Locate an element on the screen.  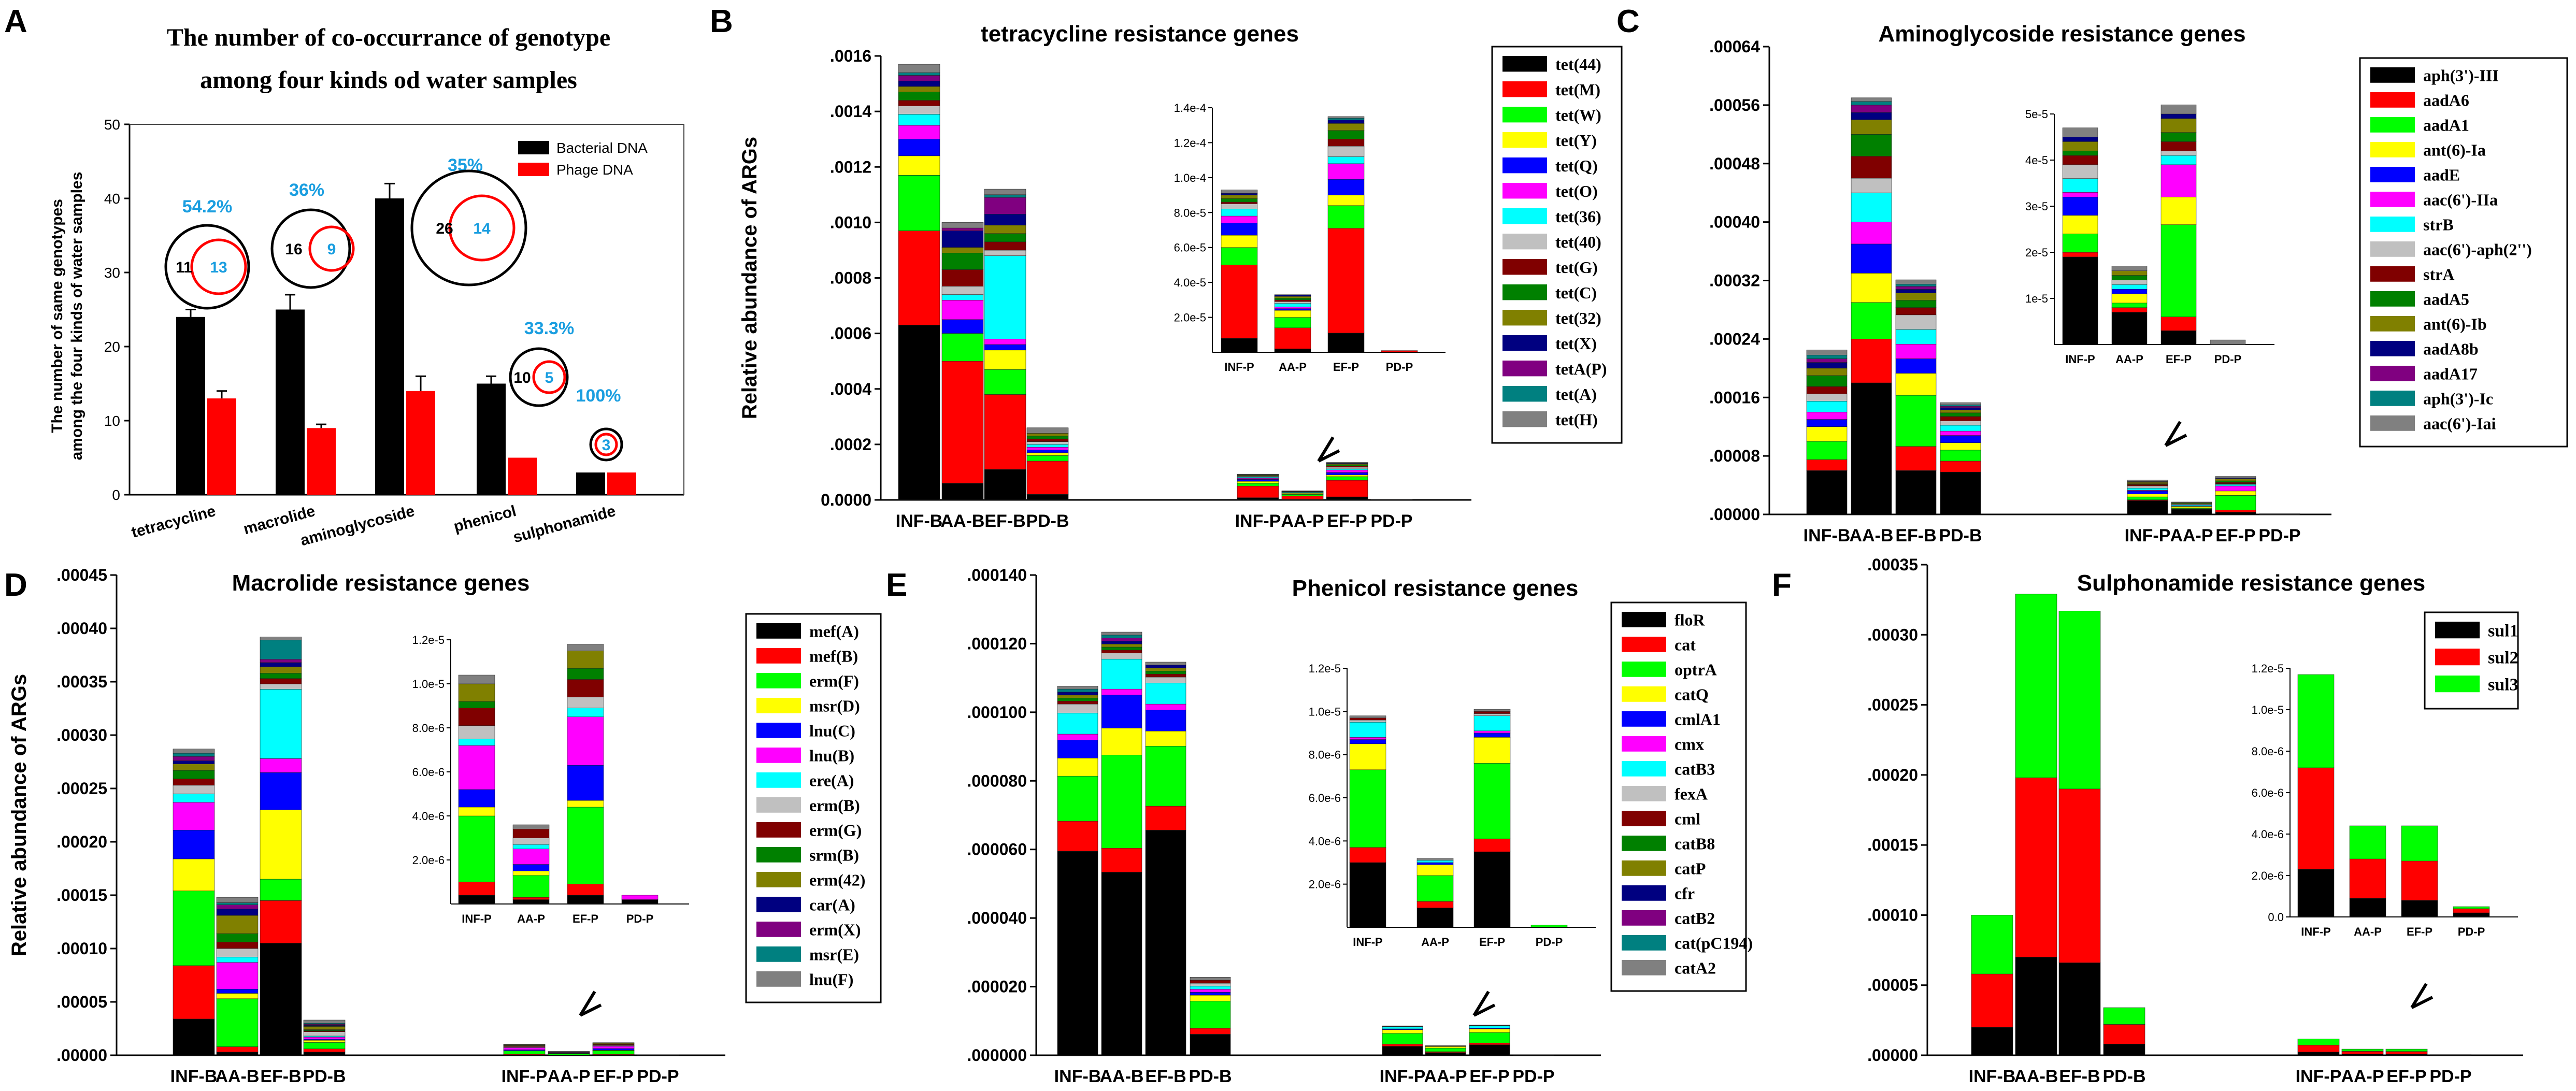
inset-bar-segment-mef(A) is located at coordinates (585, 900).